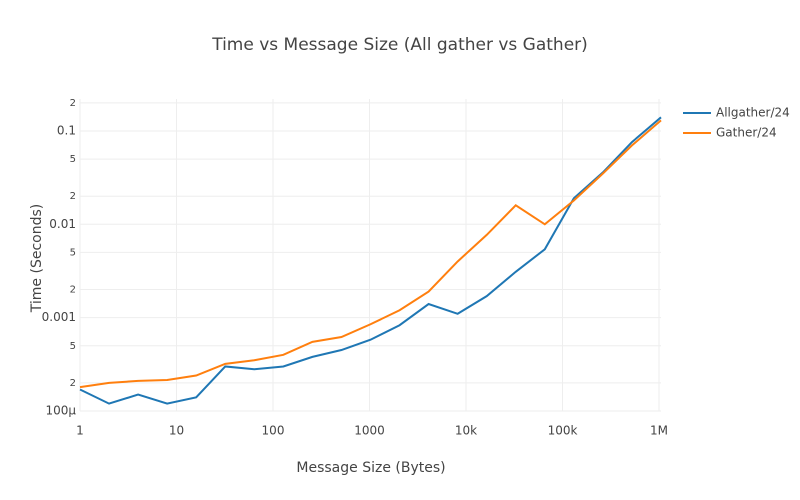 The width and height of the screenshot is (800, 500). What do you see at coordinates (60, 411) in the screenshot?
I see `y-tick-label: 100µ` at bounding box center [60, 411].